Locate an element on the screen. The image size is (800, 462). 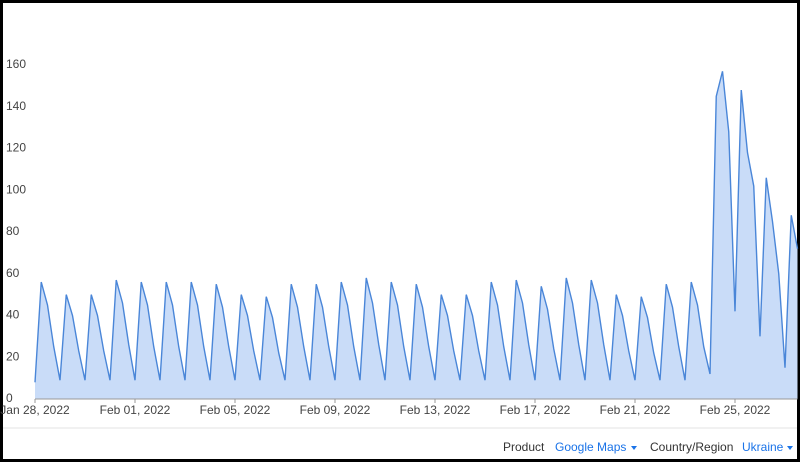
x-tick-label: Feb 01, 2022 is located at coordinates (135, 410).